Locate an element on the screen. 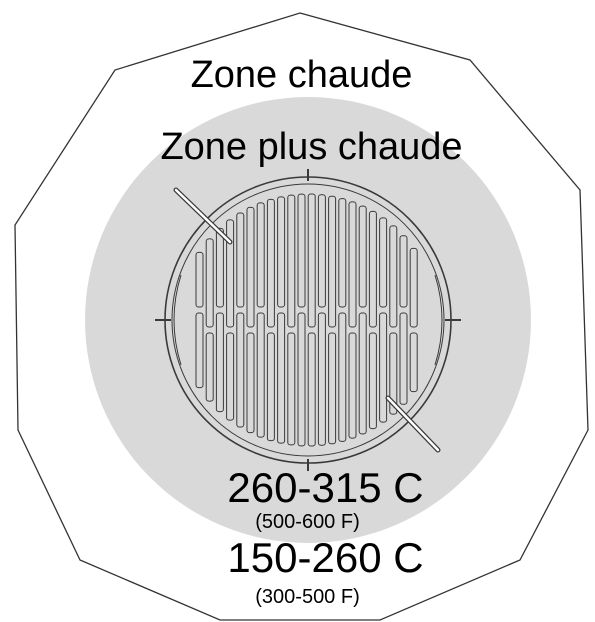  warm-zone-temp-celsius: 150-260 C is located at coordinates (325, 557).